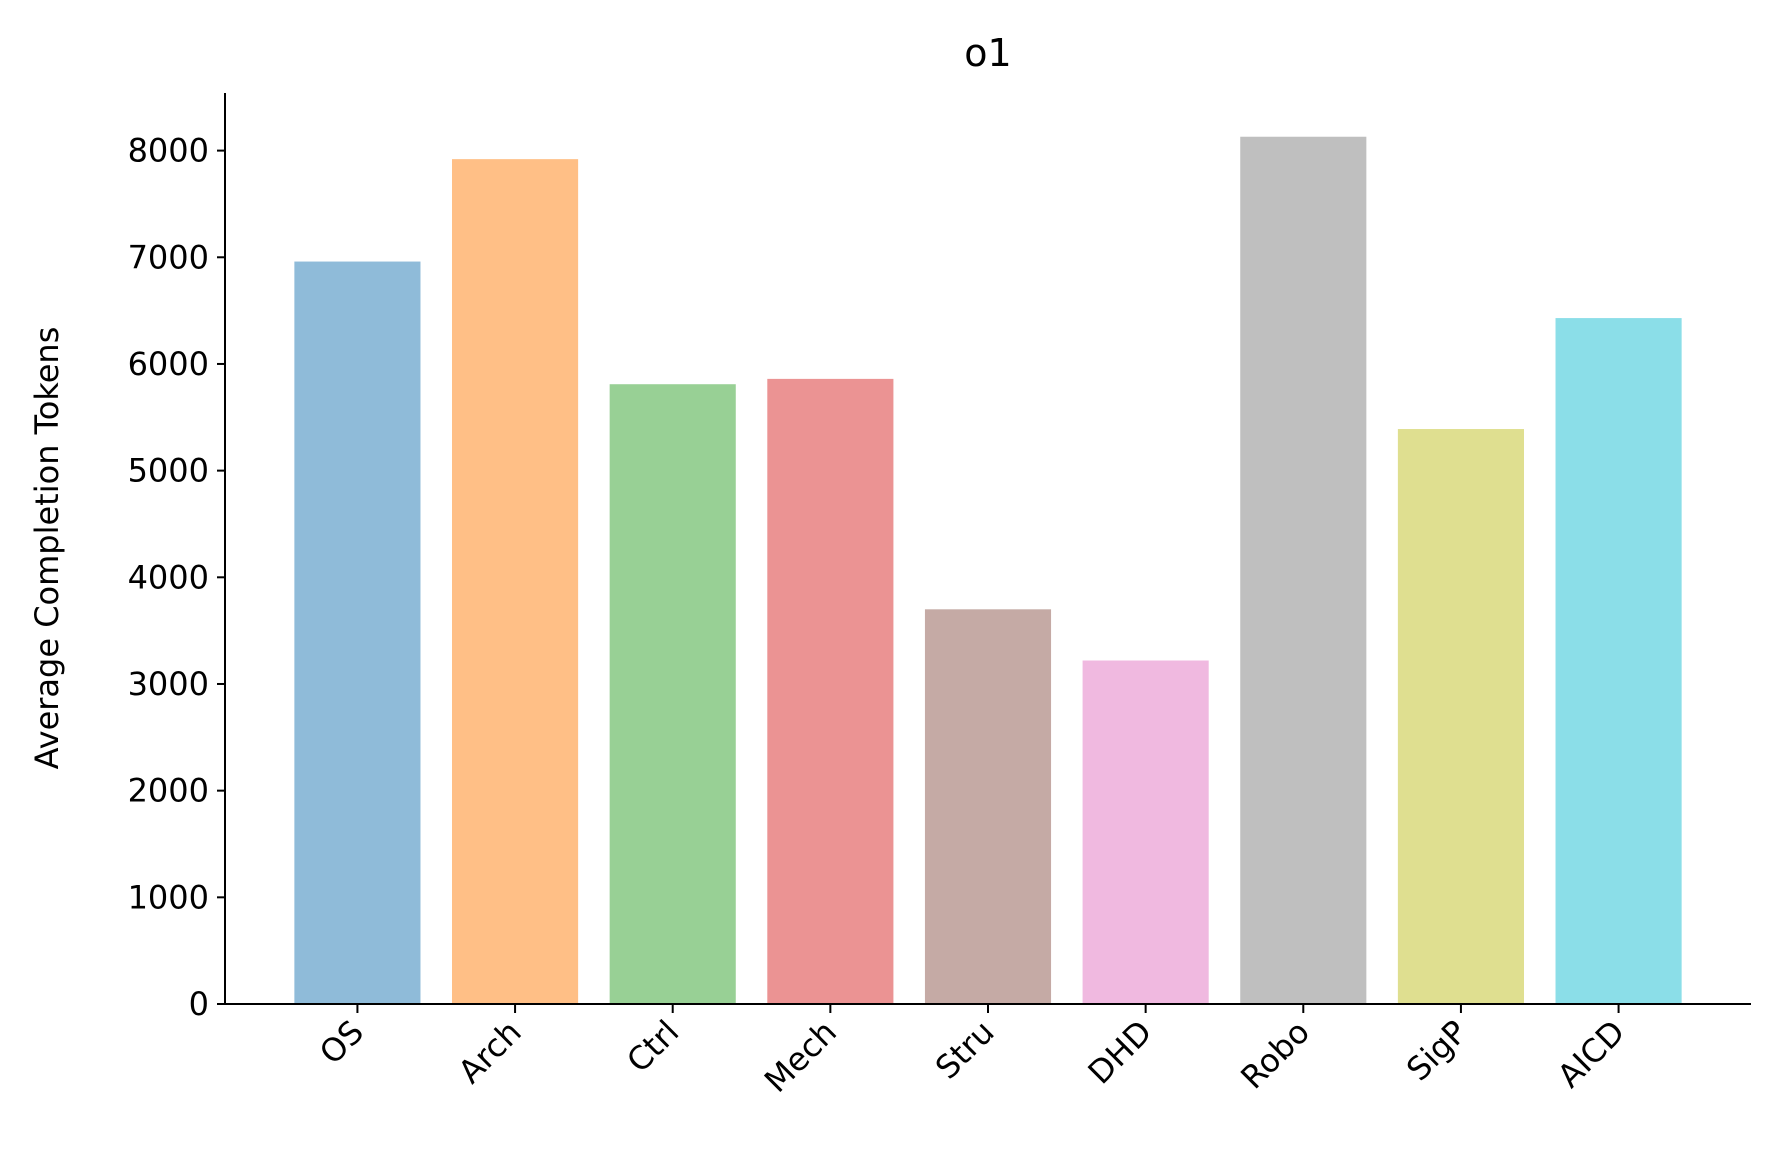 This screenshot has height=1166, width=1770. Describe the element at coordinates (168, 471) in the screenshot. I see `y-tick-label: 5000` at that location.